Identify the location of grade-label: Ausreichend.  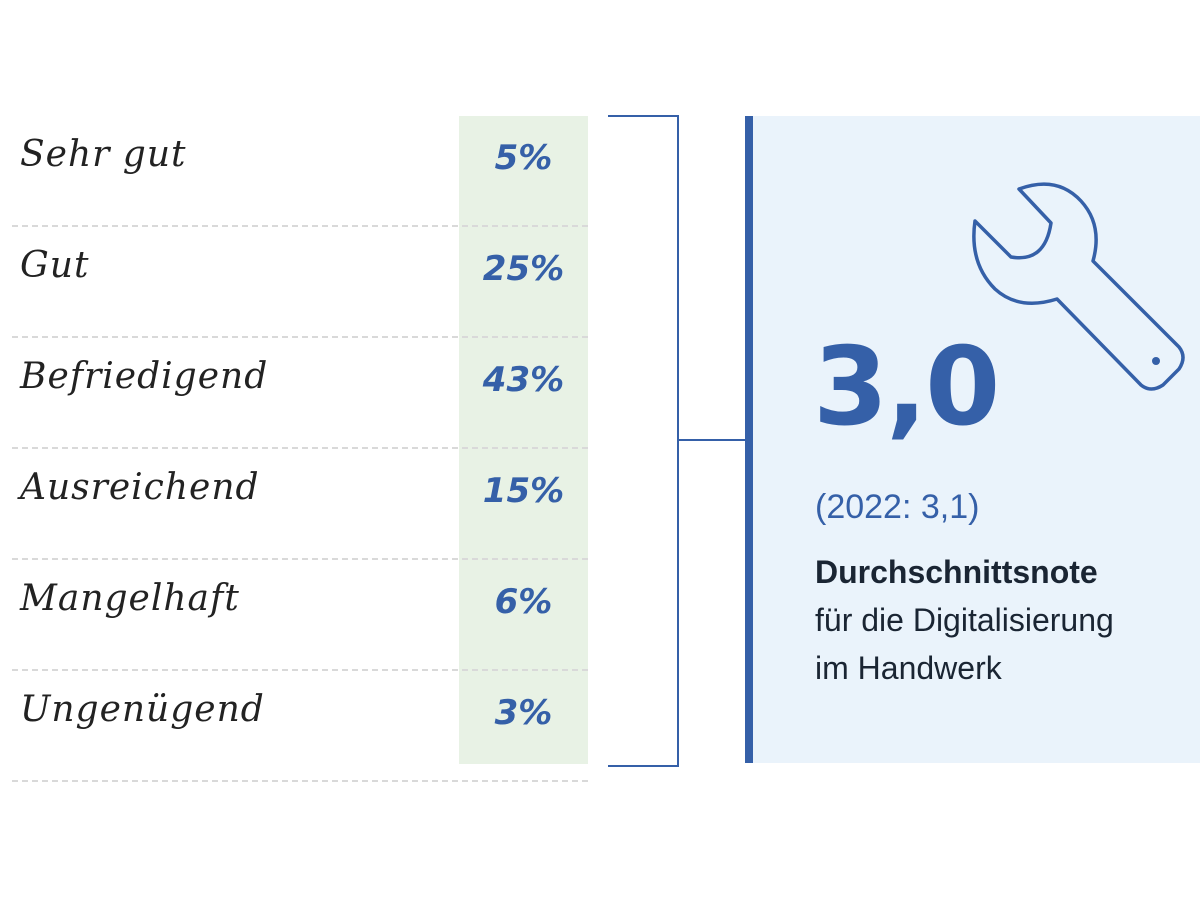
(140, 487).